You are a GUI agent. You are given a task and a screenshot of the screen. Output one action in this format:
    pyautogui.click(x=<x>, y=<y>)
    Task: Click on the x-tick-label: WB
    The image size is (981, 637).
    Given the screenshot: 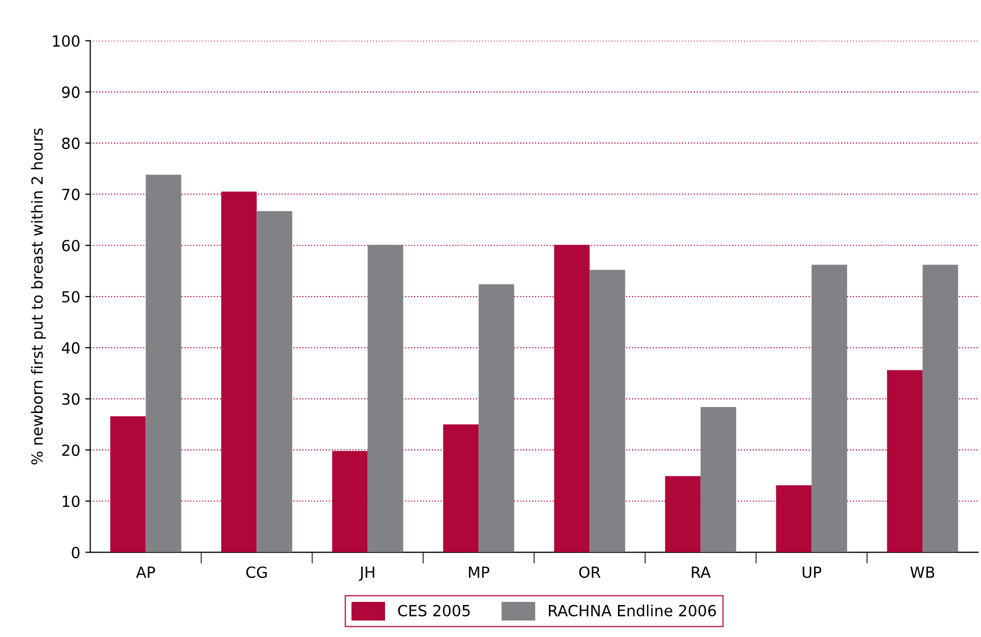 What is the action you would take?
    pyautogui.click(x=922, y=572)
    